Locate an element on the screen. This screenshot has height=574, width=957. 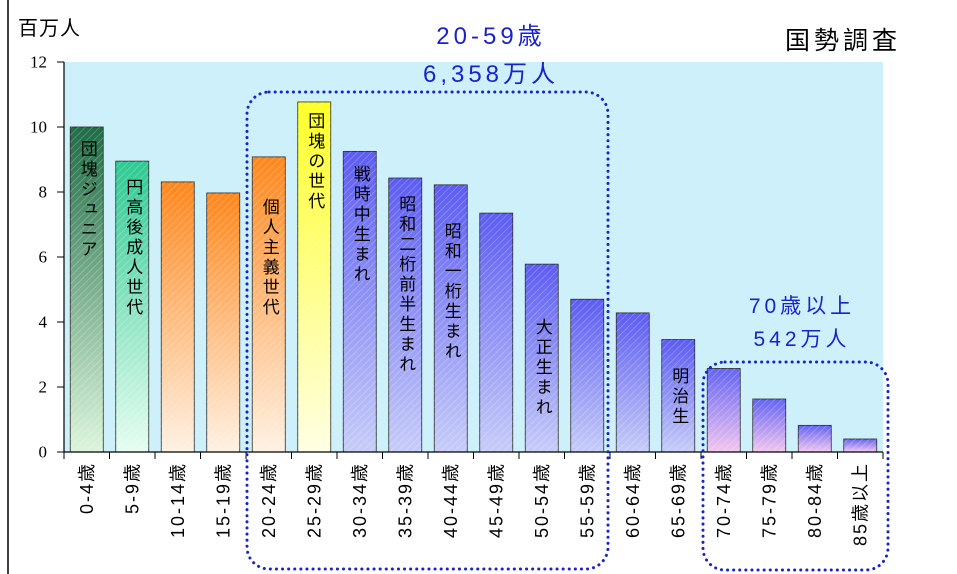
x-tick-label: 45-49歳 is located at coordinates (496, 500).